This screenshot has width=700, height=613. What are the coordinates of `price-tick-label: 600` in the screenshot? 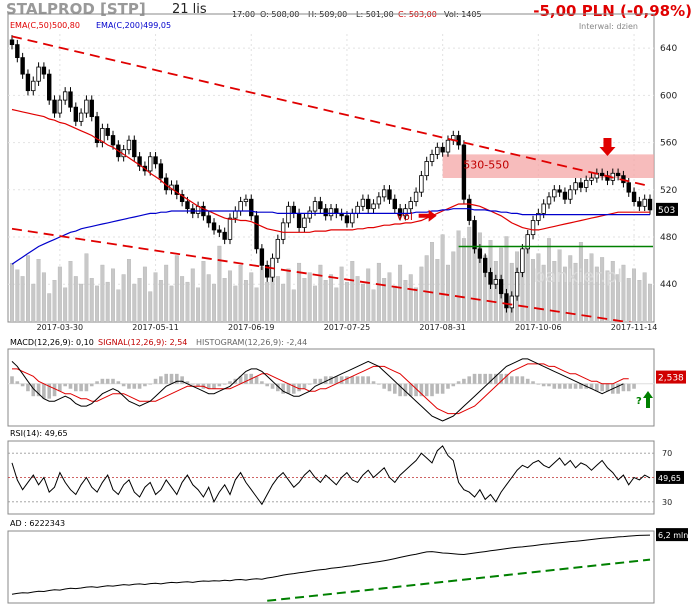 It's located at (668, 96).